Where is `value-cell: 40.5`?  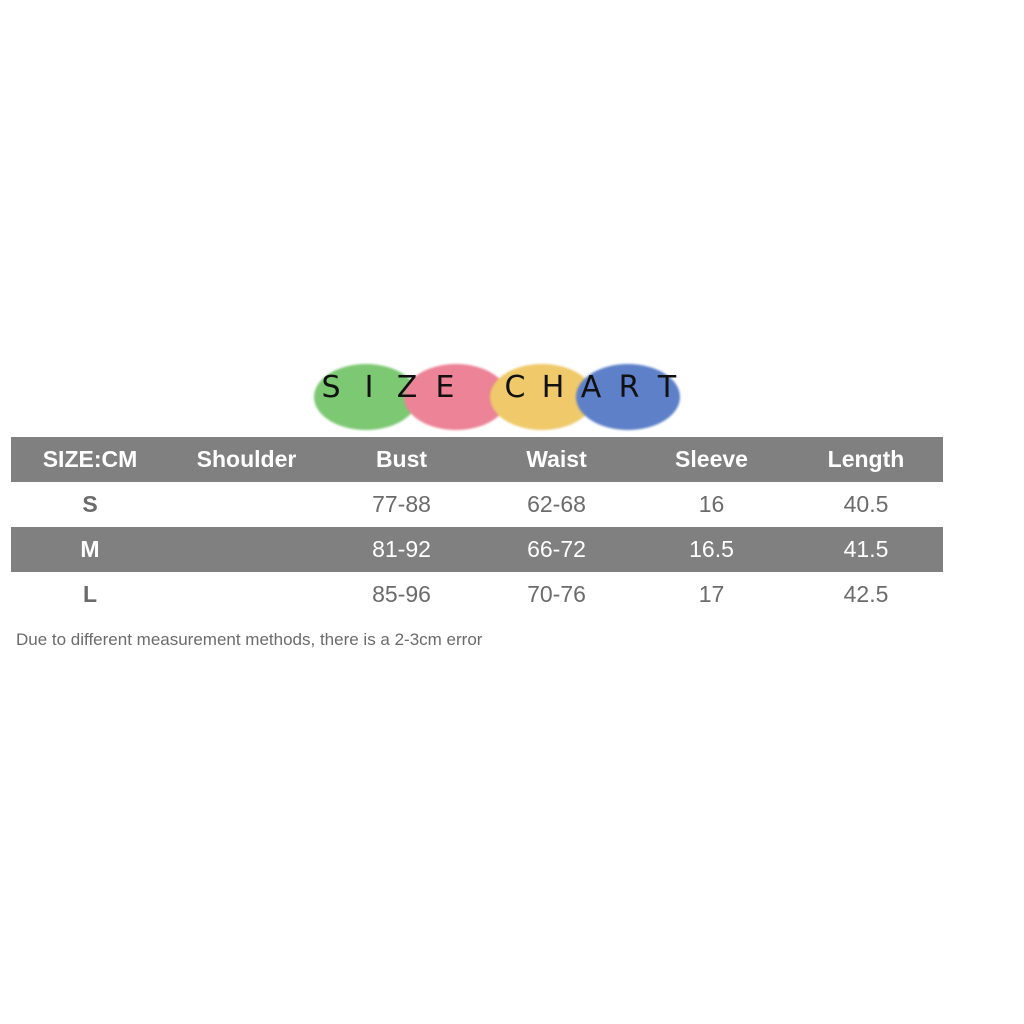 value-cell: 40.5 is located at coordinates (866, 504).